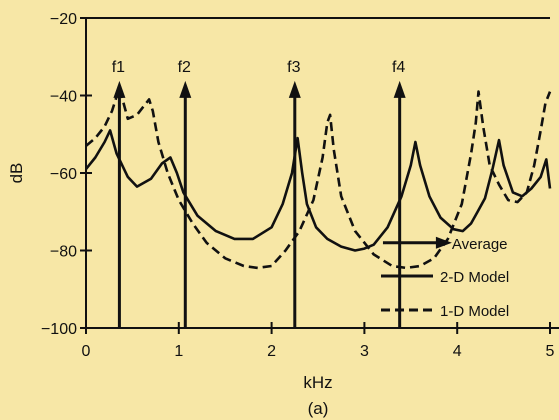 Image resolution: width=559 pixels, height=420 pixels. Describe the element at coordinates (271, 351) in the screenshot. I see `x-tick-label: 2` at that location.